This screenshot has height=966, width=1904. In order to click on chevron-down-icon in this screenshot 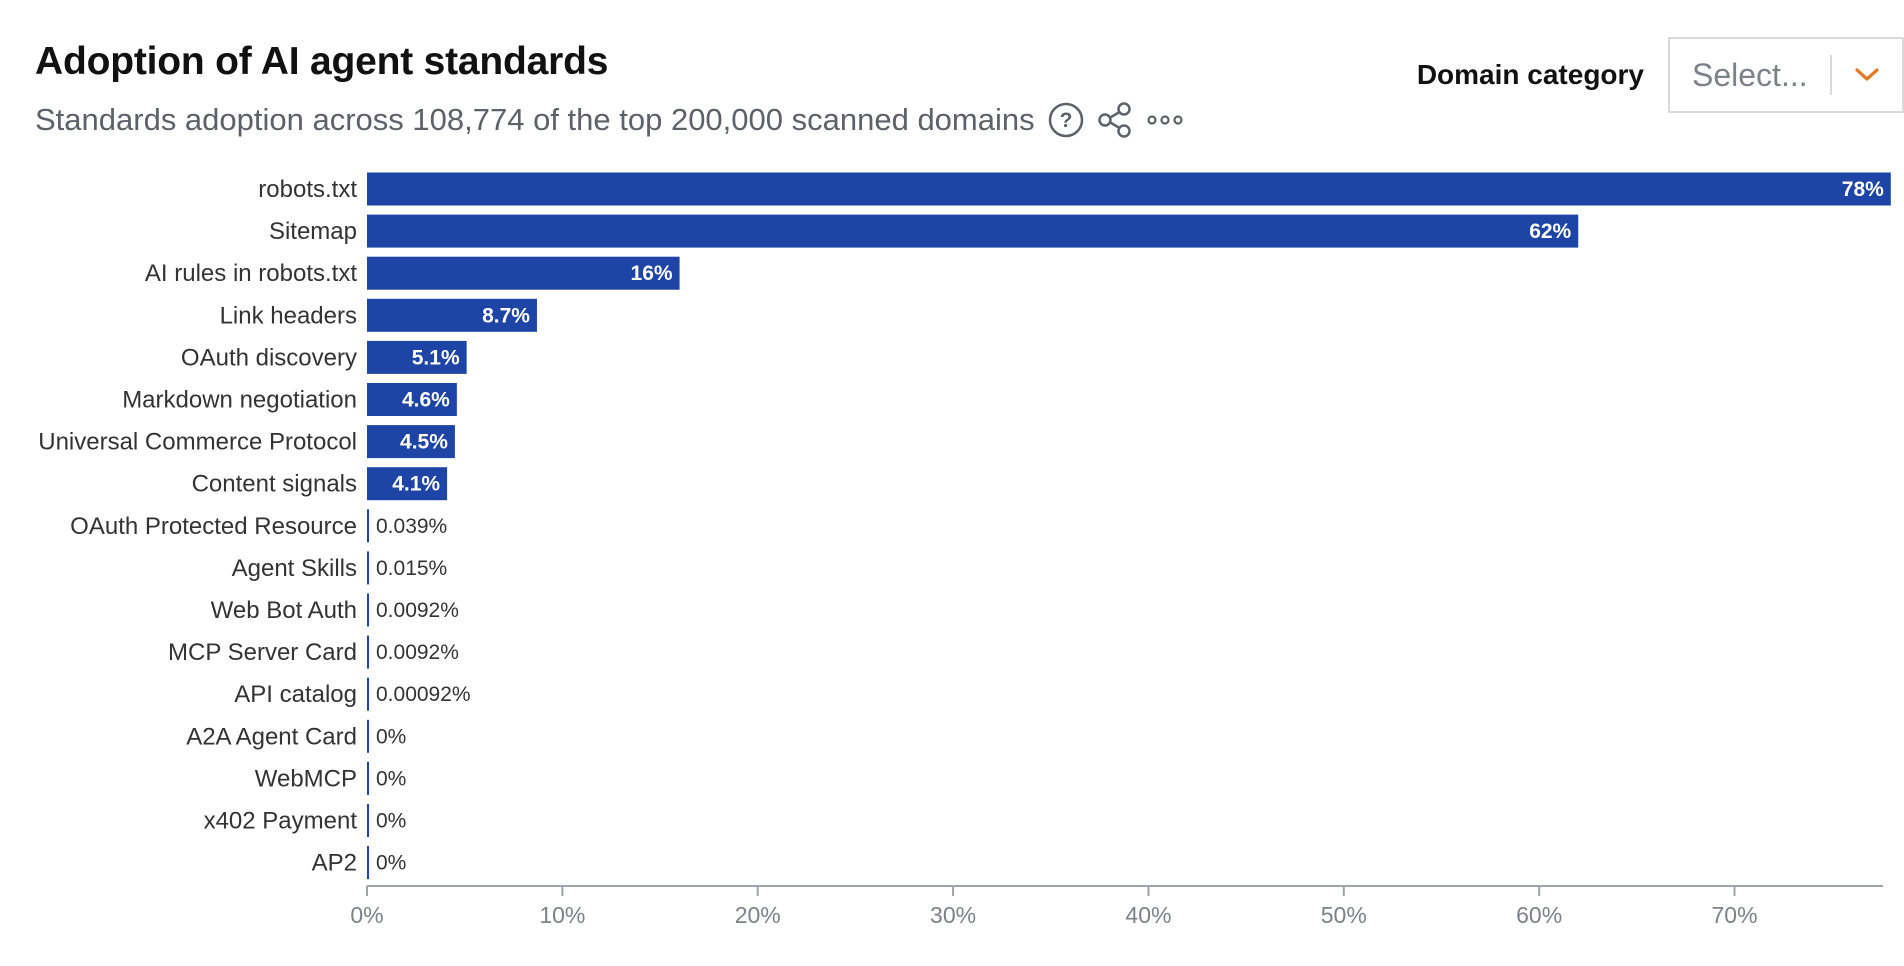, I will do `click(1867, 75)`.